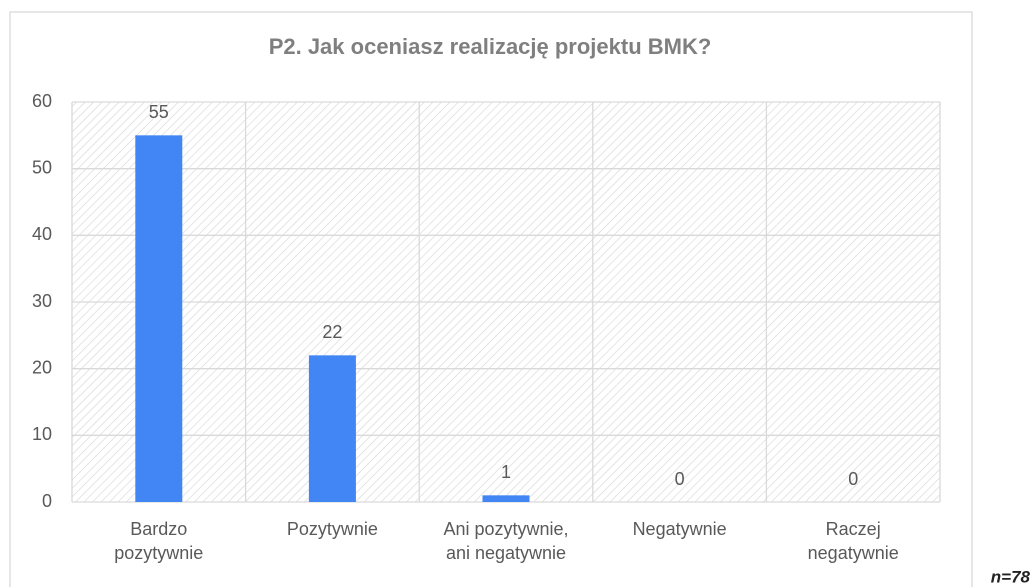  What do you see at coordinates (47, 501) in the screenshot?
I see `y-tick-label: 0` at bounding box center [47, 501].